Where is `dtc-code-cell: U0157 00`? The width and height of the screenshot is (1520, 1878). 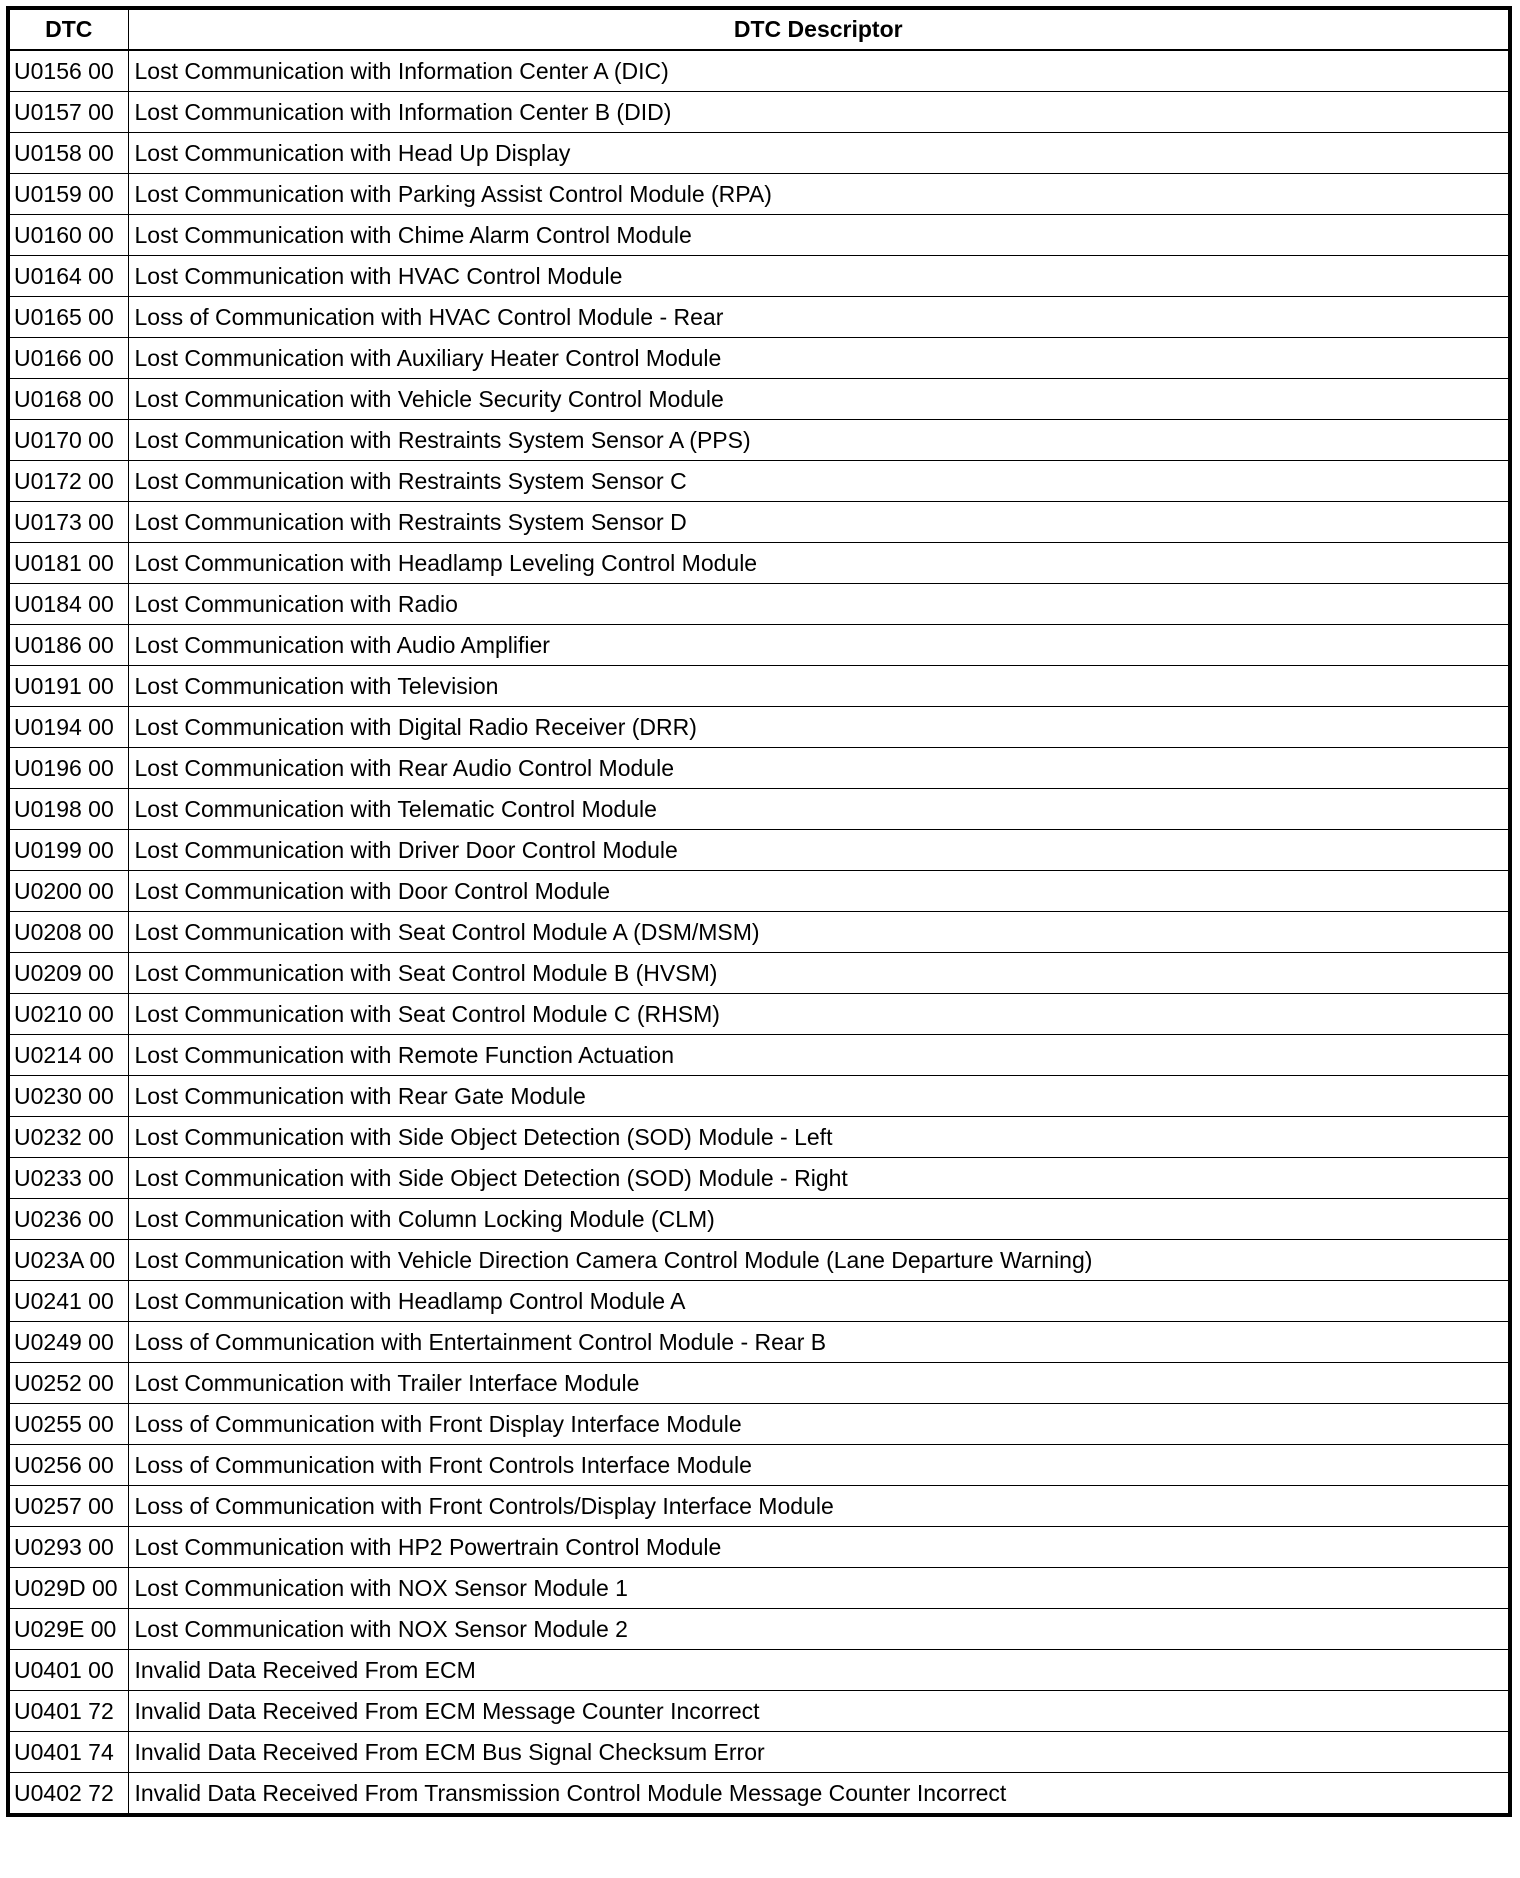
dtc-code-cell: U0157 00 is located at coordinates (68, 112).